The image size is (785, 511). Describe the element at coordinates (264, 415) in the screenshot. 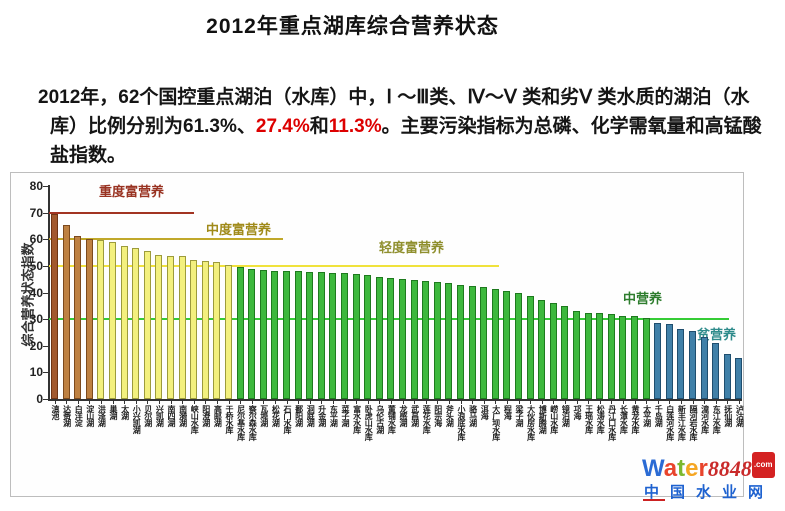

I see `x-axis-label: 瓦埠湖` at that location.